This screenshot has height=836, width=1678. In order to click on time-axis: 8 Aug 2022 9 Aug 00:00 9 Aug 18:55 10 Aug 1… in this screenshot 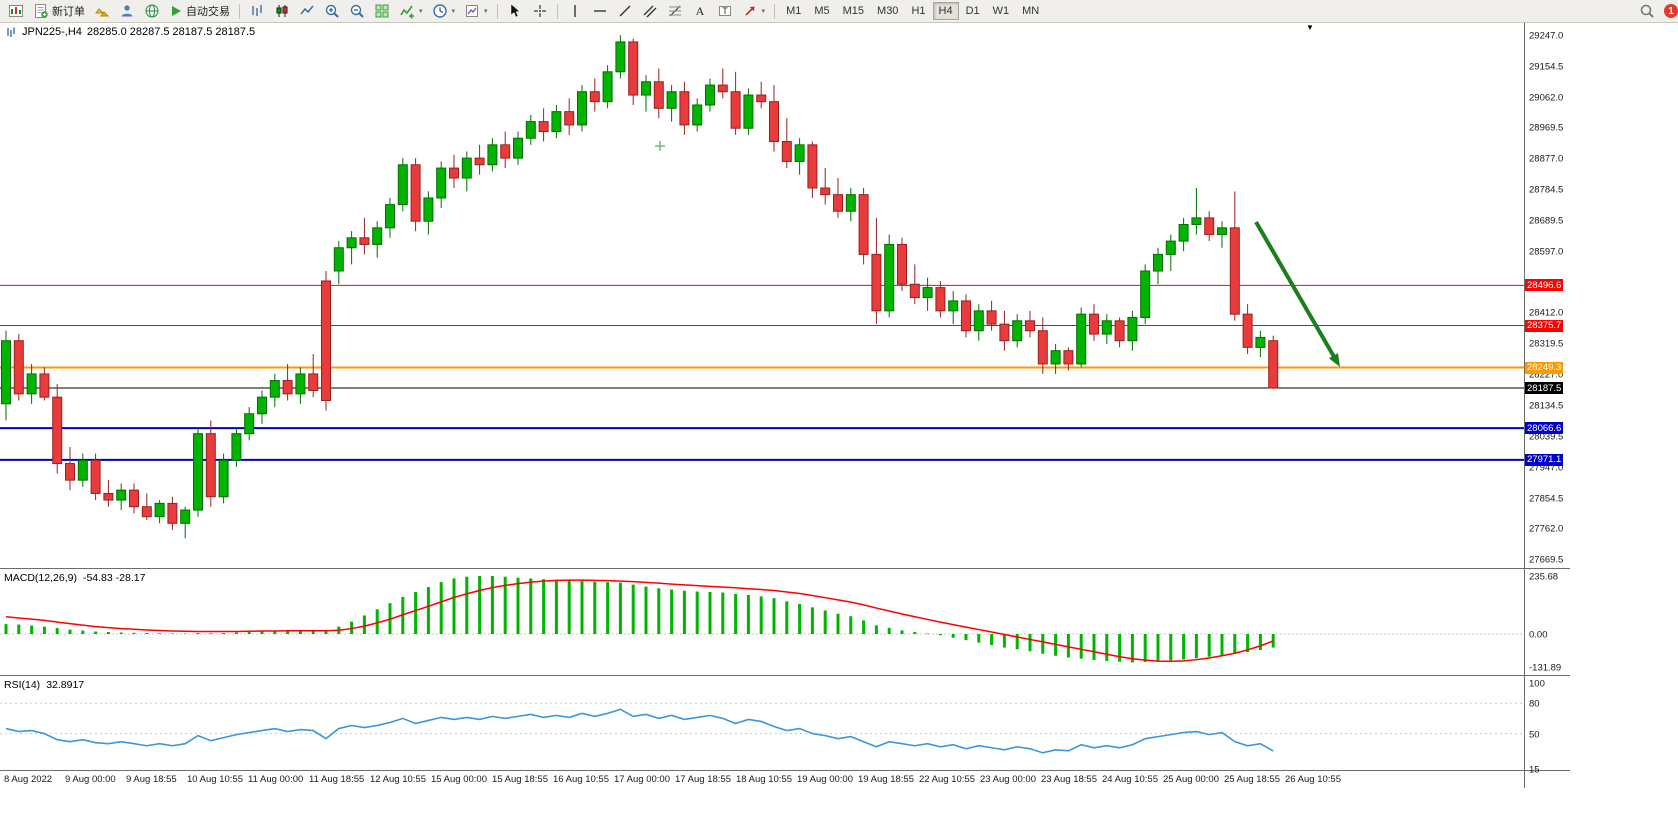, I will do `click(785, 779)`.